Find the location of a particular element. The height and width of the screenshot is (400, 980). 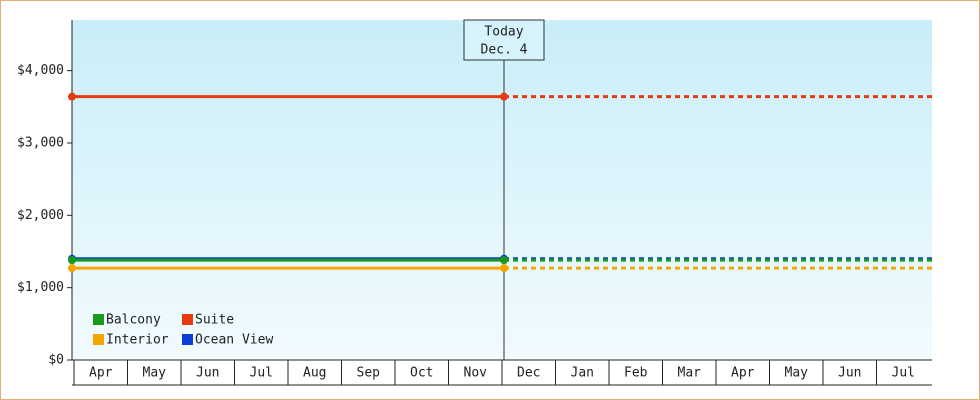

x-tick-label: Mar is located at coordinates (690, 373).